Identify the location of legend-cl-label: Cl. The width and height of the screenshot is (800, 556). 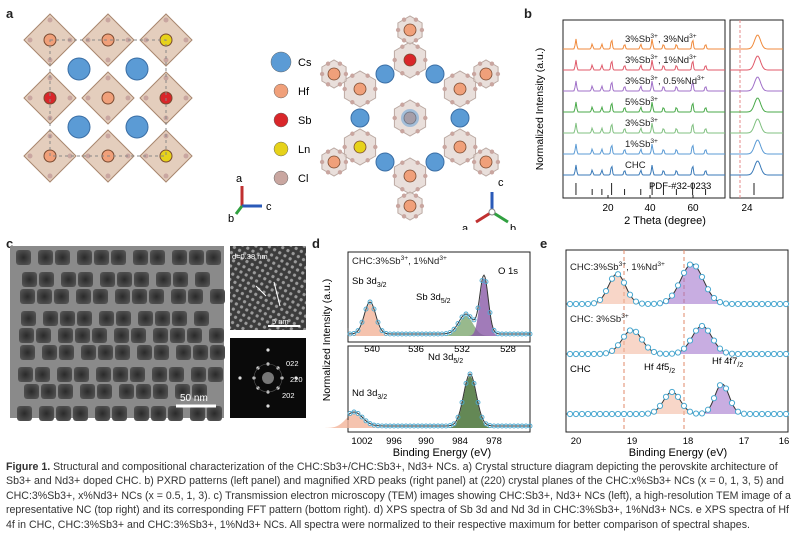
(303, 179).